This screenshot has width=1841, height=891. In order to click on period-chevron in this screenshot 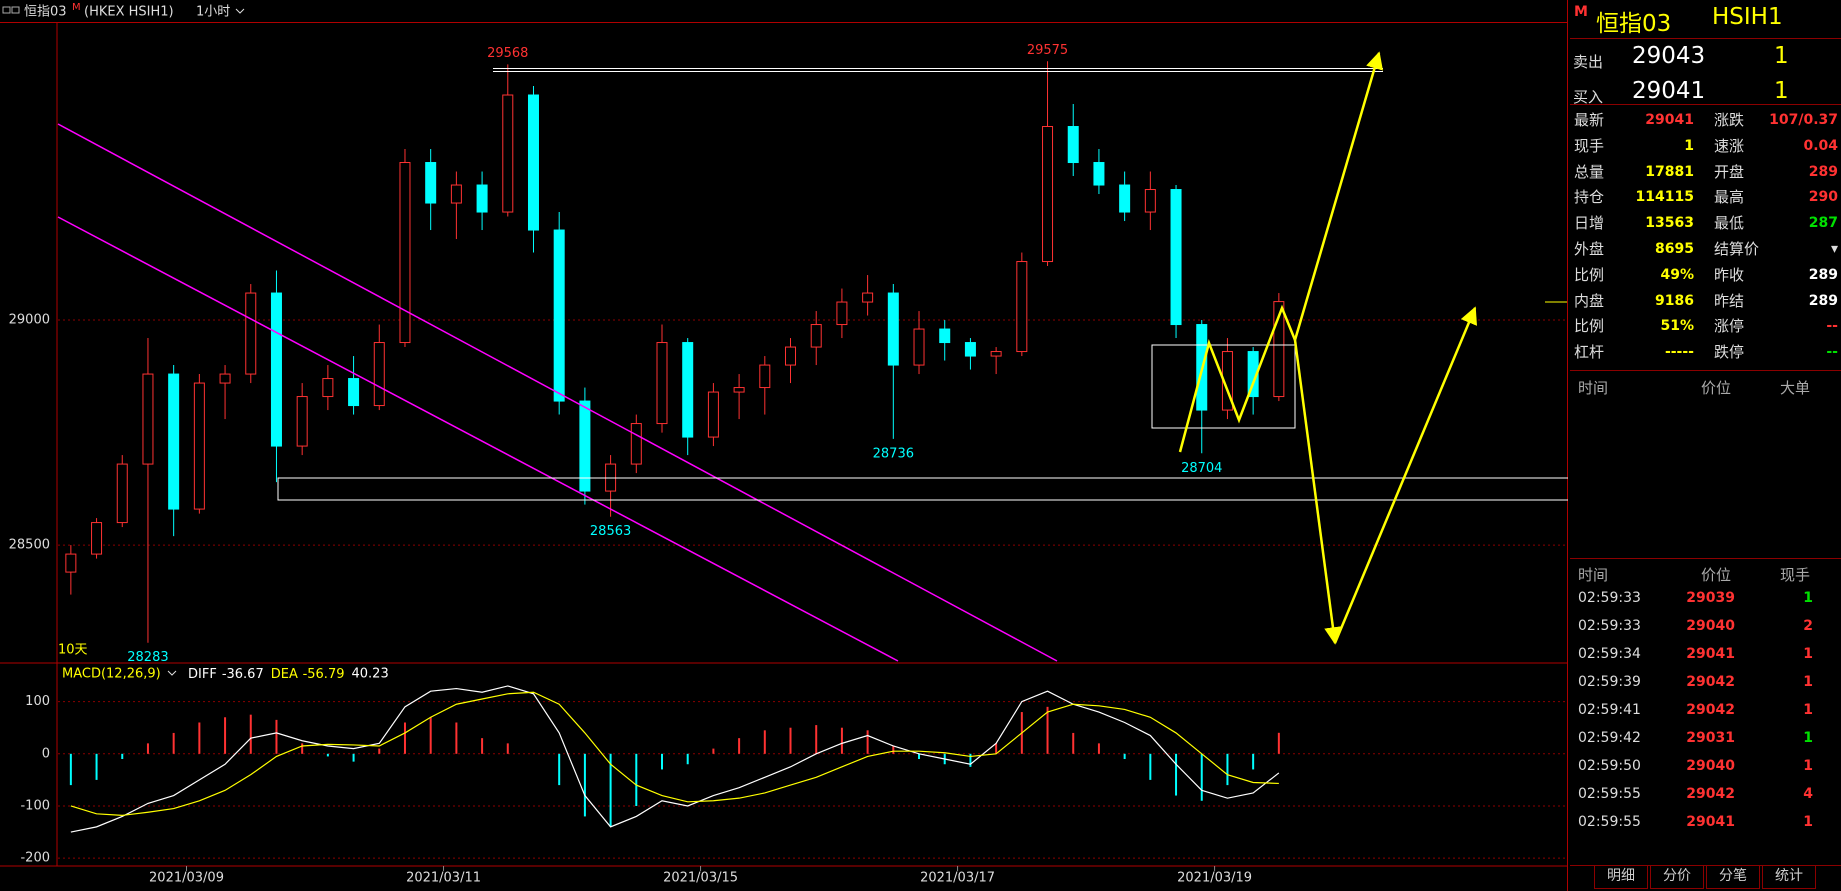, I will do `click(240, 11)`.